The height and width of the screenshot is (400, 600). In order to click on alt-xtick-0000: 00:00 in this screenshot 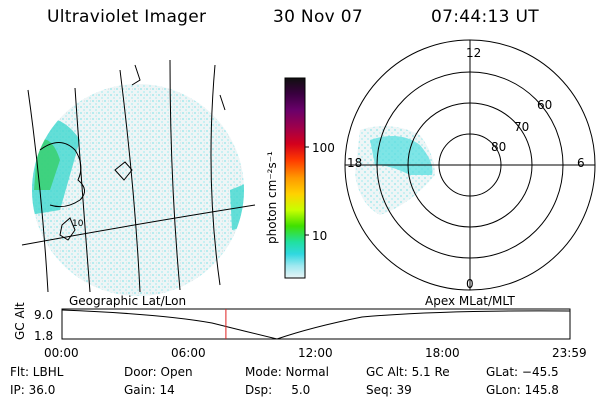, I will do `click(61, 353)`.